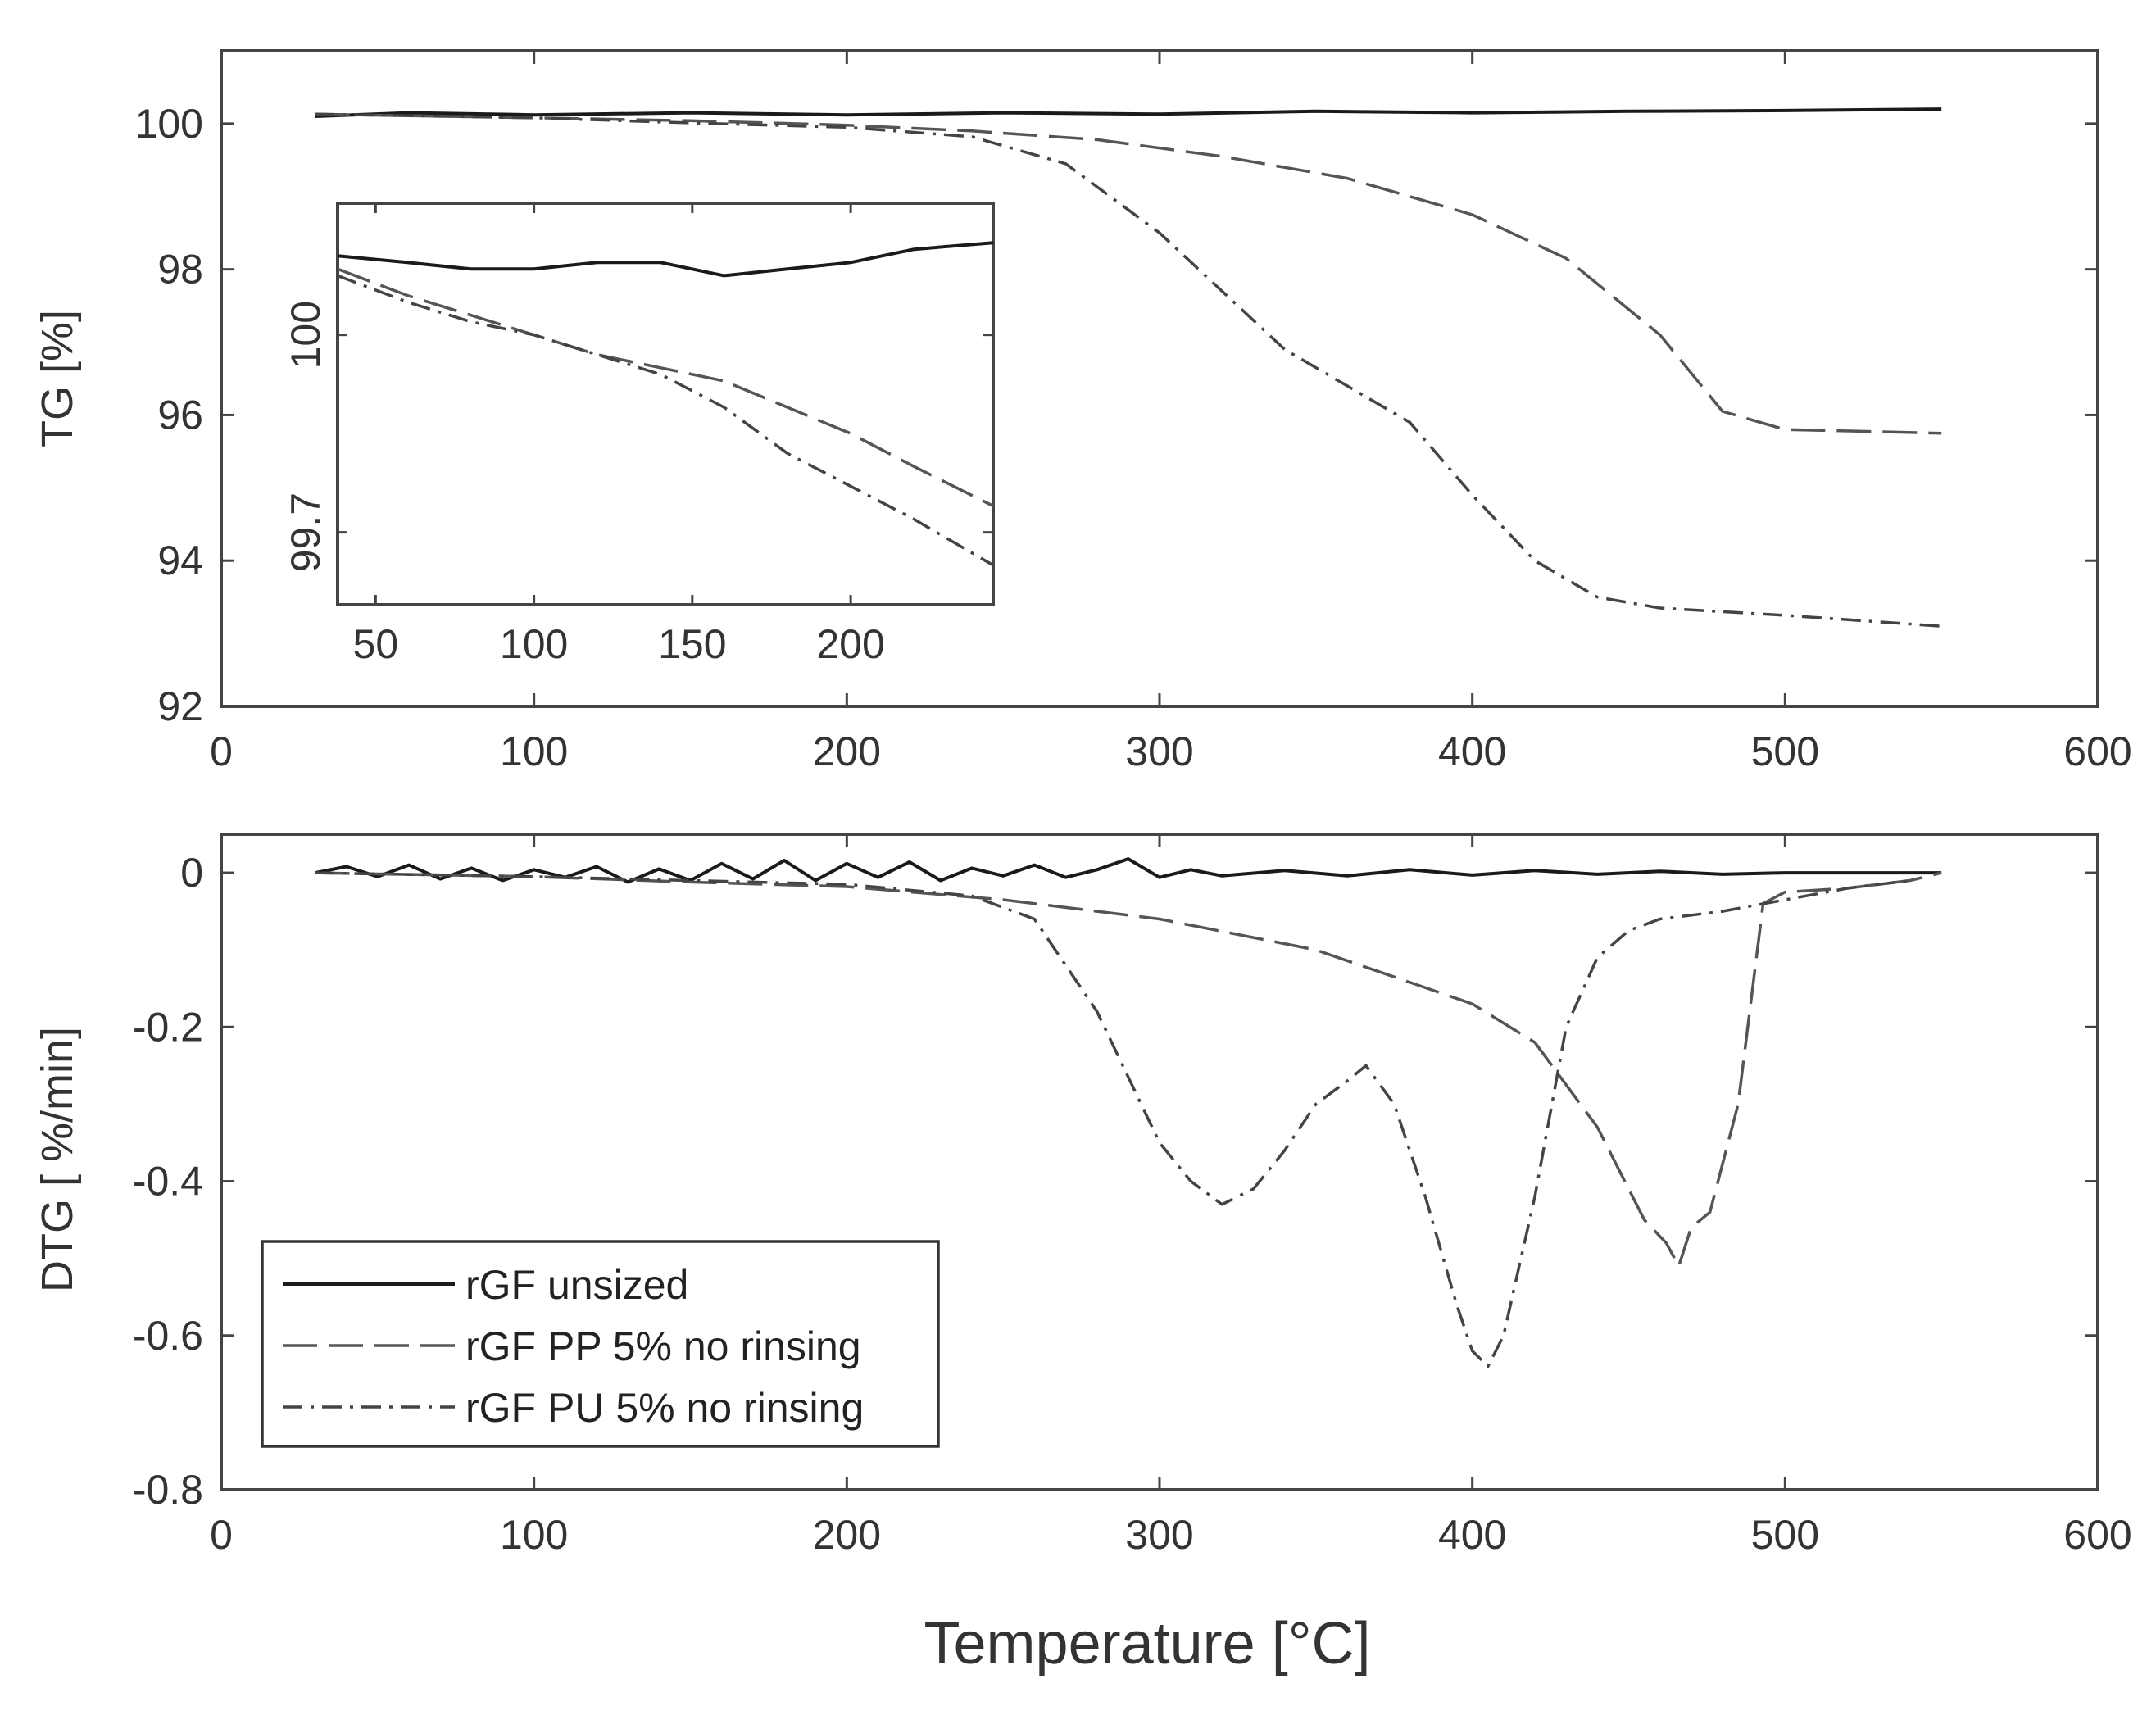 This screenshot has width=2156, height=1711. Describe the element at coordinates (692, 644) in the screenshot. I see `tg-inset-x-tick-label: 150` at that location.